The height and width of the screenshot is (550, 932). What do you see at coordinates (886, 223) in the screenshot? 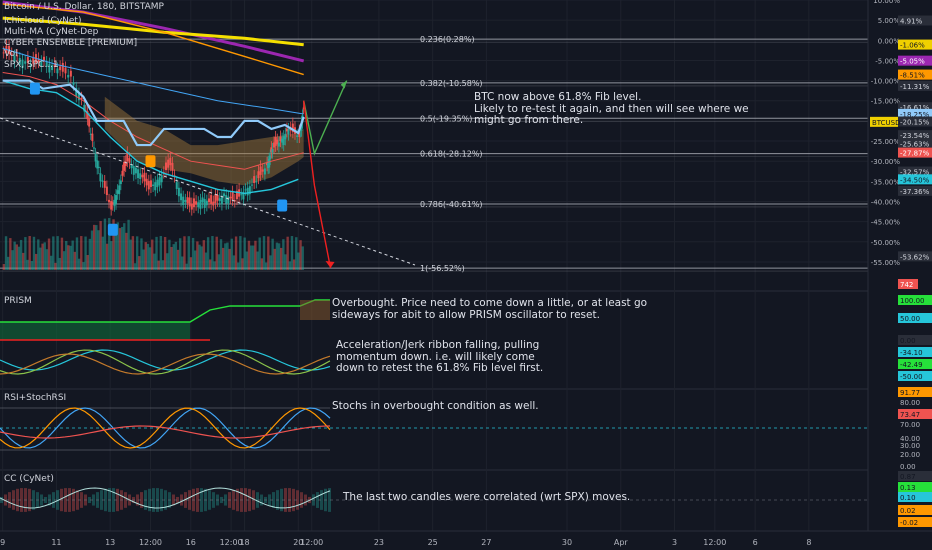
I see `price-tick-label: -45.00%` at bounding box center [886, 223].